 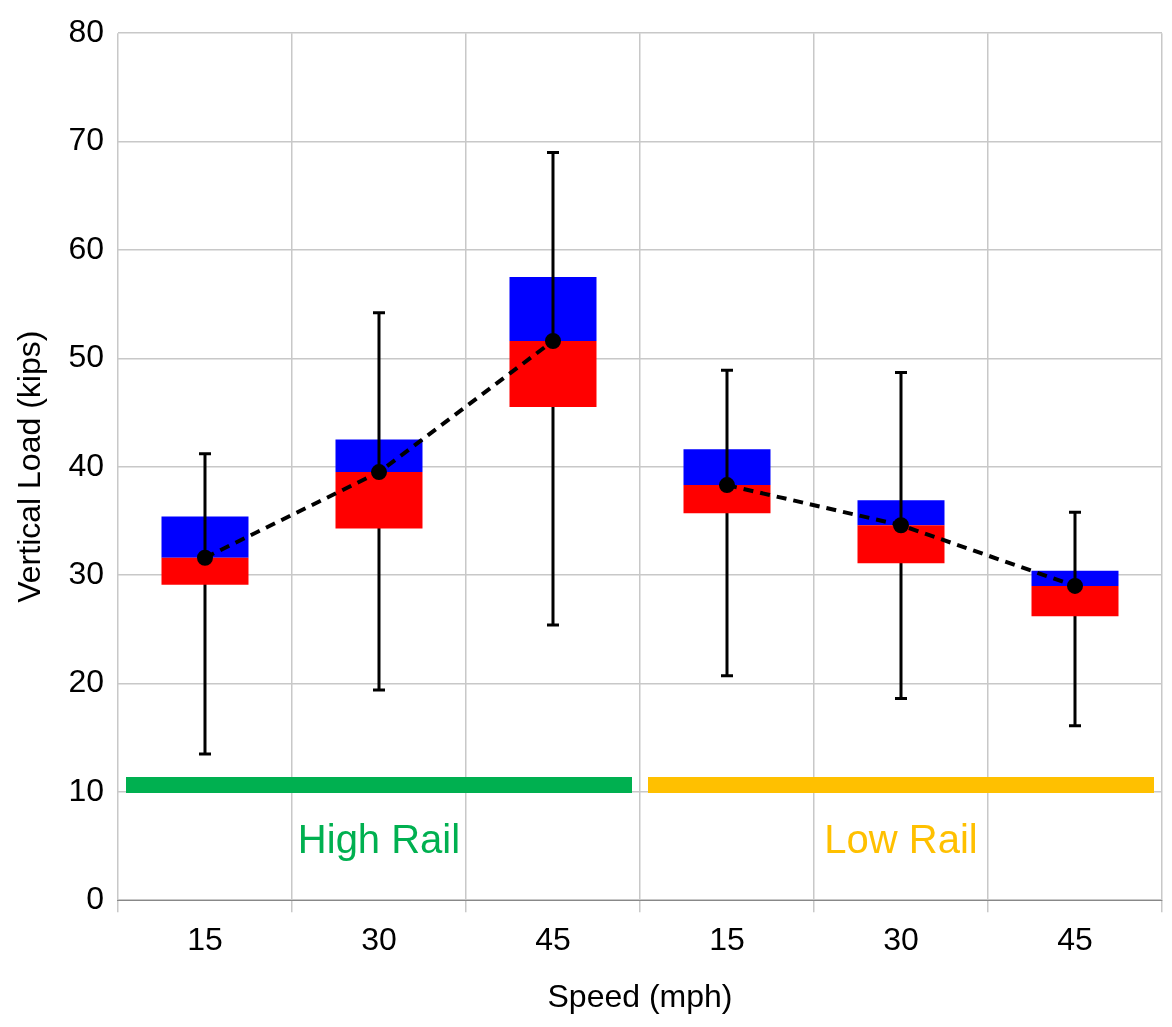 I want to click on y-tick-label: 0, so click(x=95, y=898).